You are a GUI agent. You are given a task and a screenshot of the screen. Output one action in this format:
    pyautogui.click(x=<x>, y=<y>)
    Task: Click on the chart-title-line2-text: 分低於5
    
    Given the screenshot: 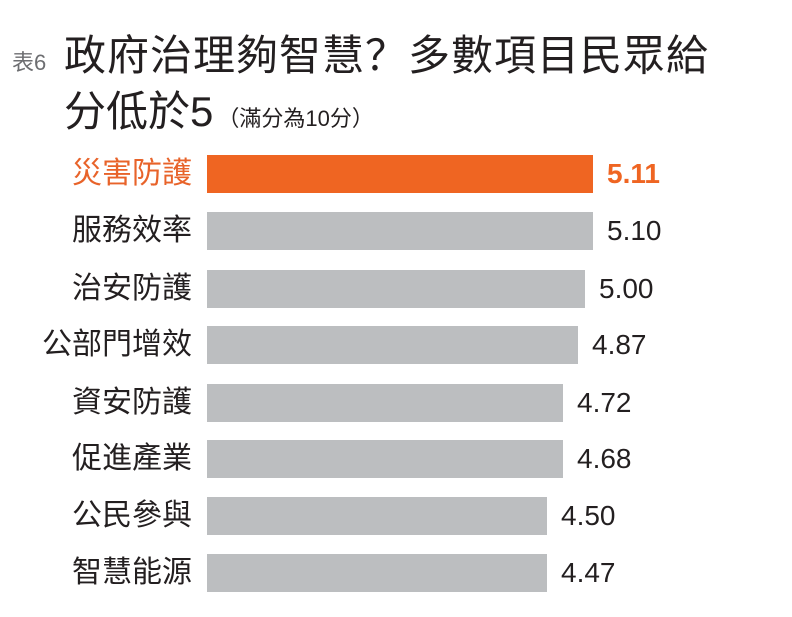 What is the action you would take?
    pyautogui.click(x=139, y=111)
    